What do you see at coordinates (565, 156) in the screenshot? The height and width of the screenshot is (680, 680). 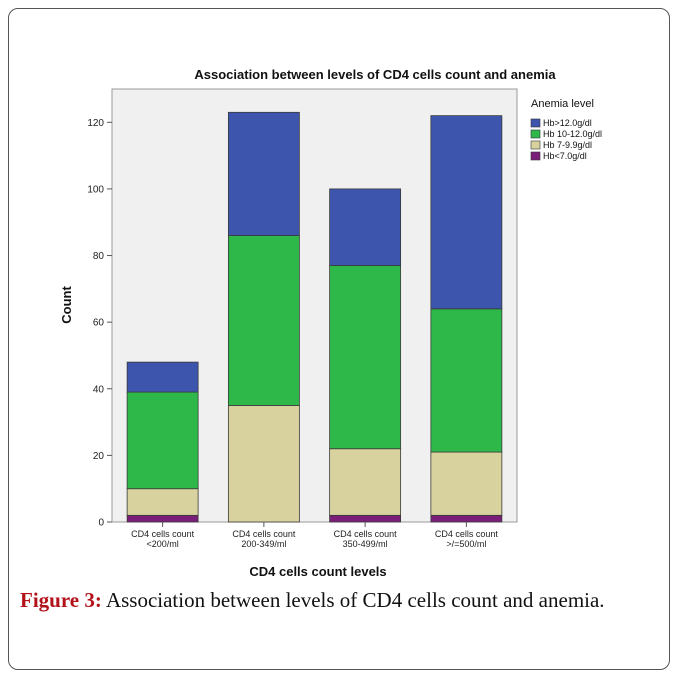 I see `legend-entry: Hb<7.0g/dl` at bounding box center [565, 156].